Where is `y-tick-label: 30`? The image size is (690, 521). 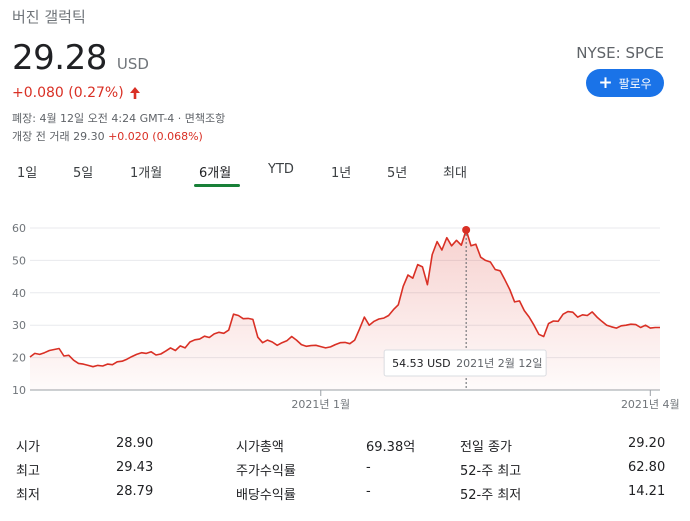
y-tick-label: 30 is located at coordinates (19, 325).